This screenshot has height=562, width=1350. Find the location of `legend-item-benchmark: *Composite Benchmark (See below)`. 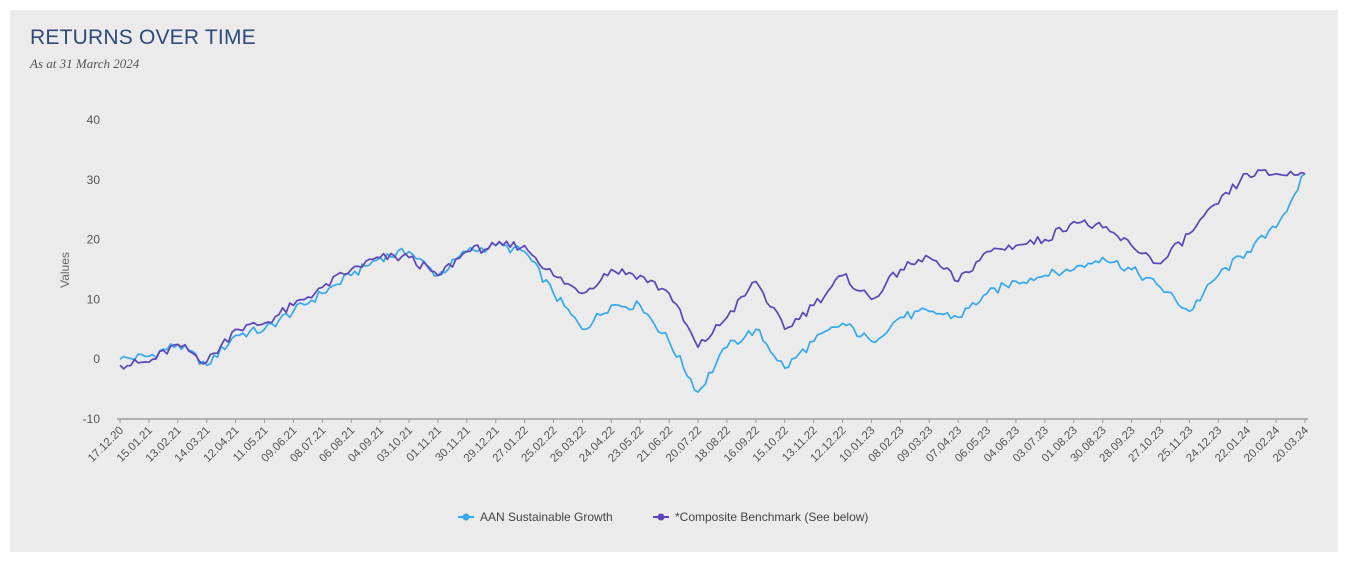

legend-item-benchmark: *Composite Benchmark (See below) is located at coordinates (760, 517).